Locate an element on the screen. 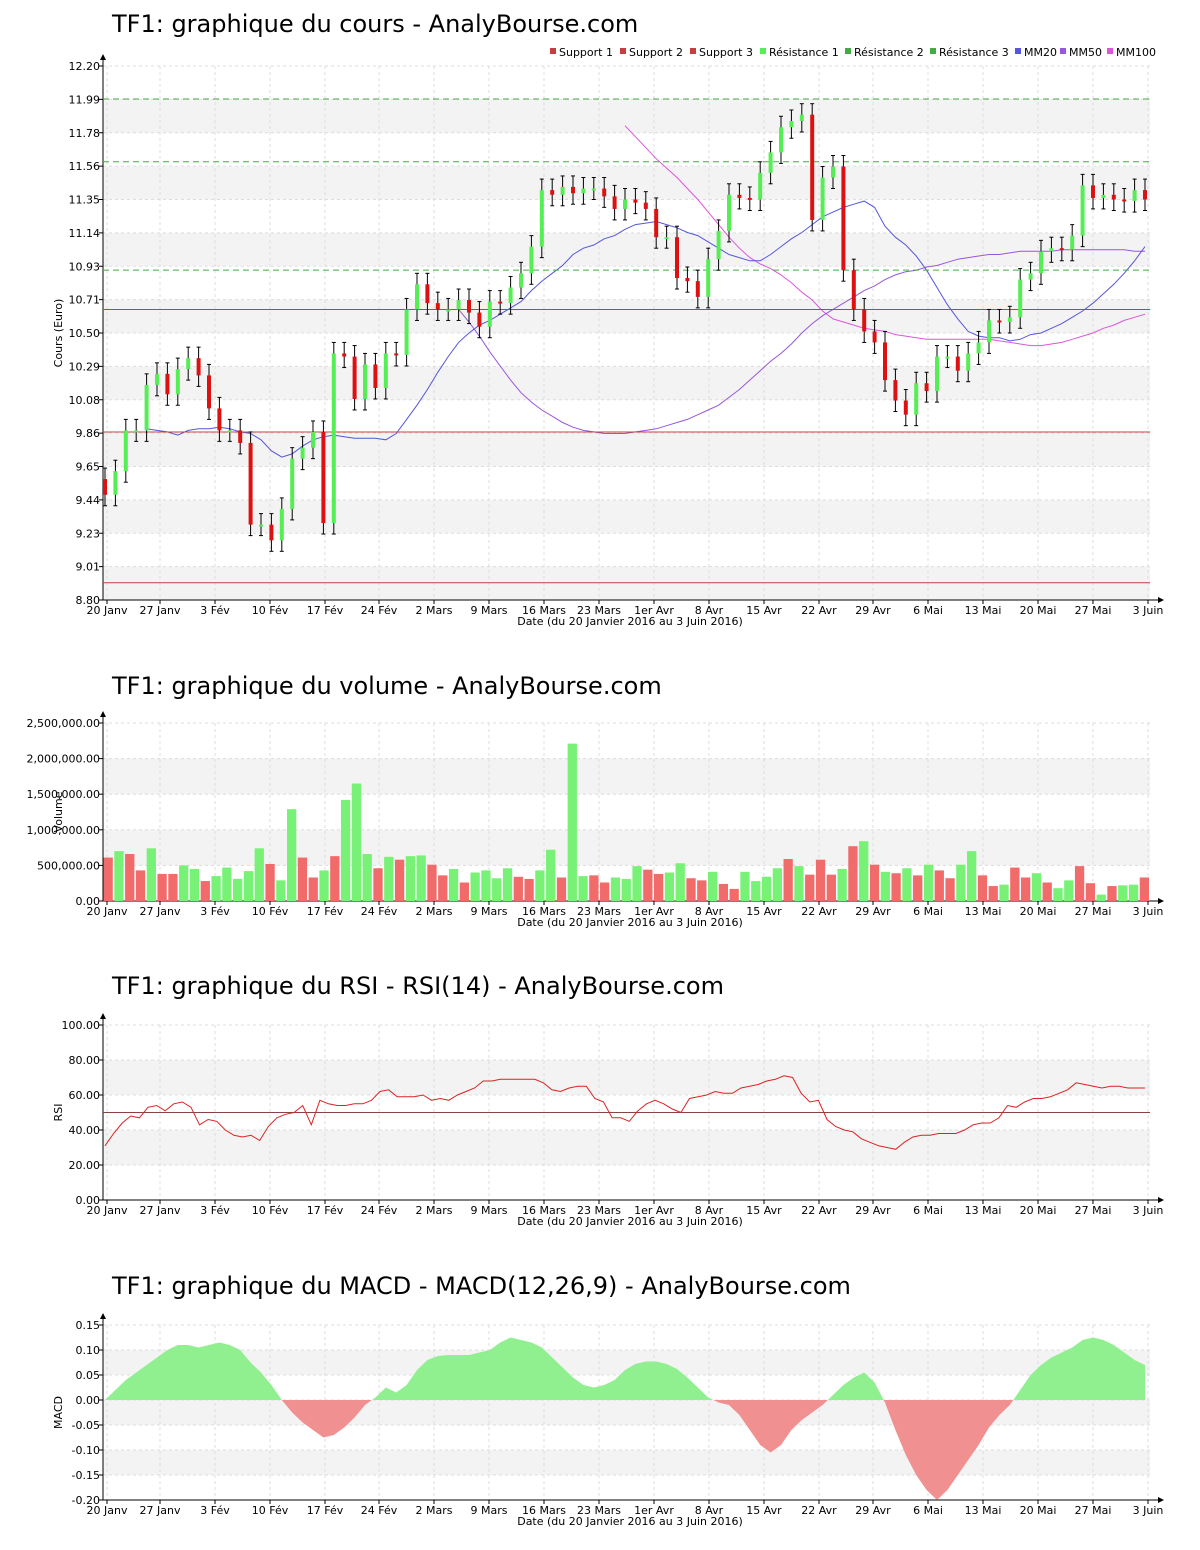 This screenshot has width=1200, height=1550. x-tick-label: 20 Mai is located at coordinates (1038, 1510).